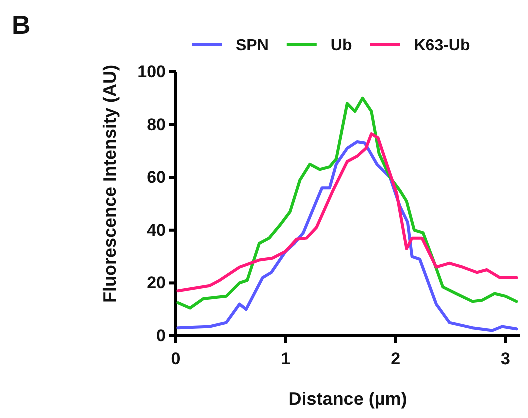 This screenshot has height=418, width=528. What do you see at coordinates (156, 230) in the screenshot?
I see `y-tick-label: 40` at bounding box center [156, 230].